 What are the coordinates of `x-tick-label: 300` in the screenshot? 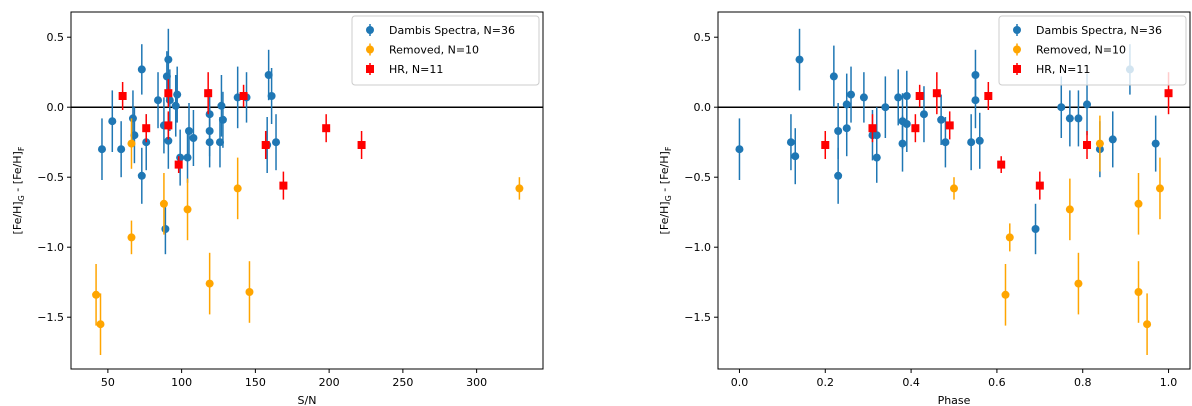 It's located at (476, 382).